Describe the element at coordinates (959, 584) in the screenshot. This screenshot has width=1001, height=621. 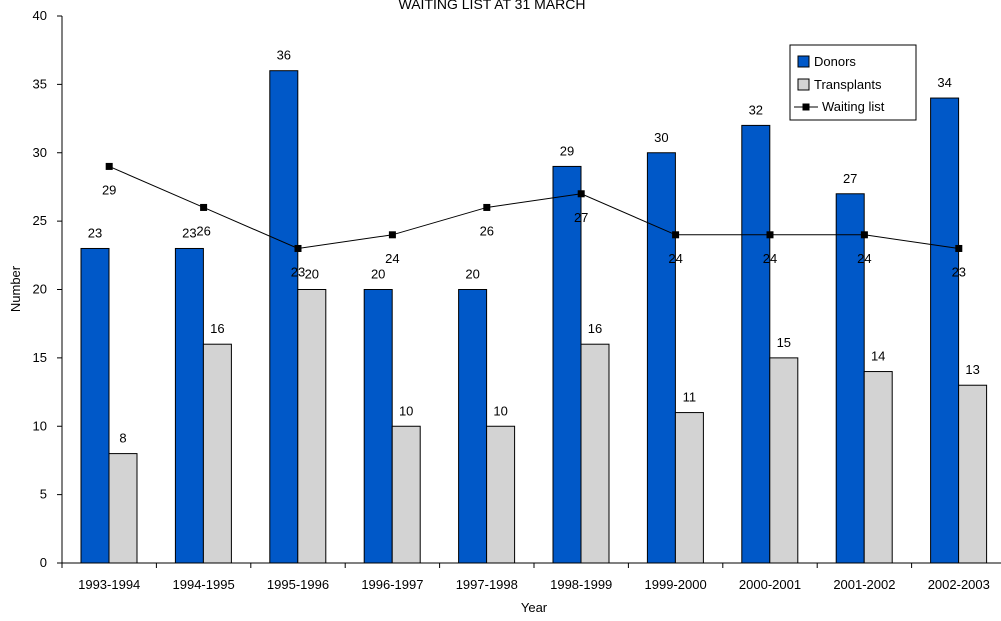
I see `x-tick-label: 2002-2003` at that location.